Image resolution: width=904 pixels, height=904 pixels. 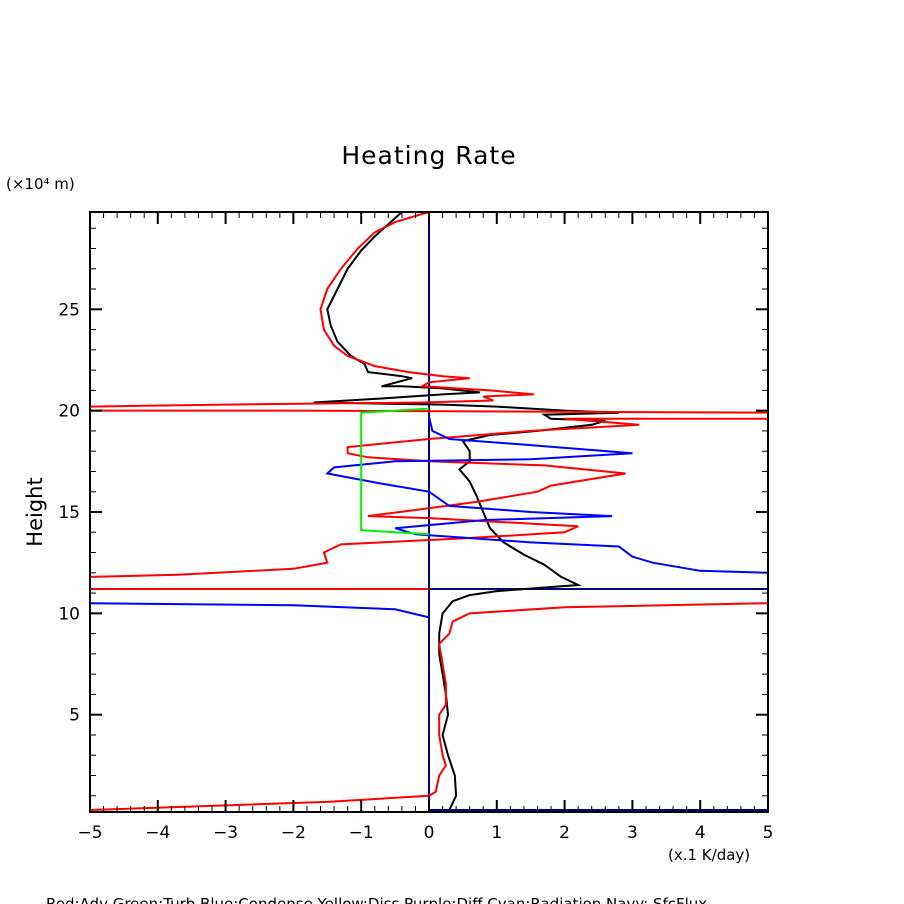 What do you see at coordinates (709, 855) in the screenshot?
I see `x-axis-unit: (x.1 K/day)` at bounding box center [709, 855].